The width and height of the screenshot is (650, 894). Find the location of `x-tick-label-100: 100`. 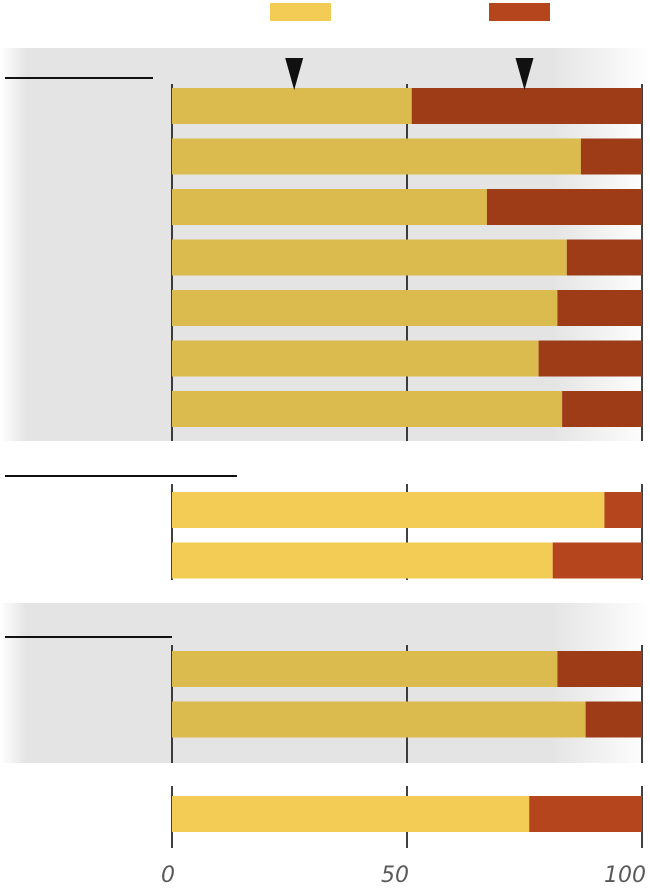

x-tick-label-100: 100 is located at coordinates (625, 875).